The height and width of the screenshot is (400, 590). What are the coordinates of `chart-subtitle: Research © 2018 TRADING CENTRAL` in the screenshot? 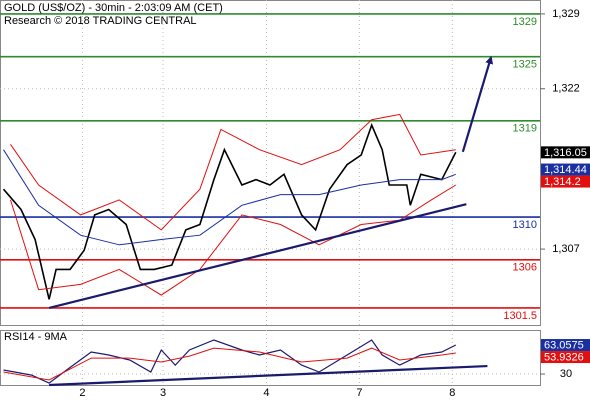 It's located at (100, 21).